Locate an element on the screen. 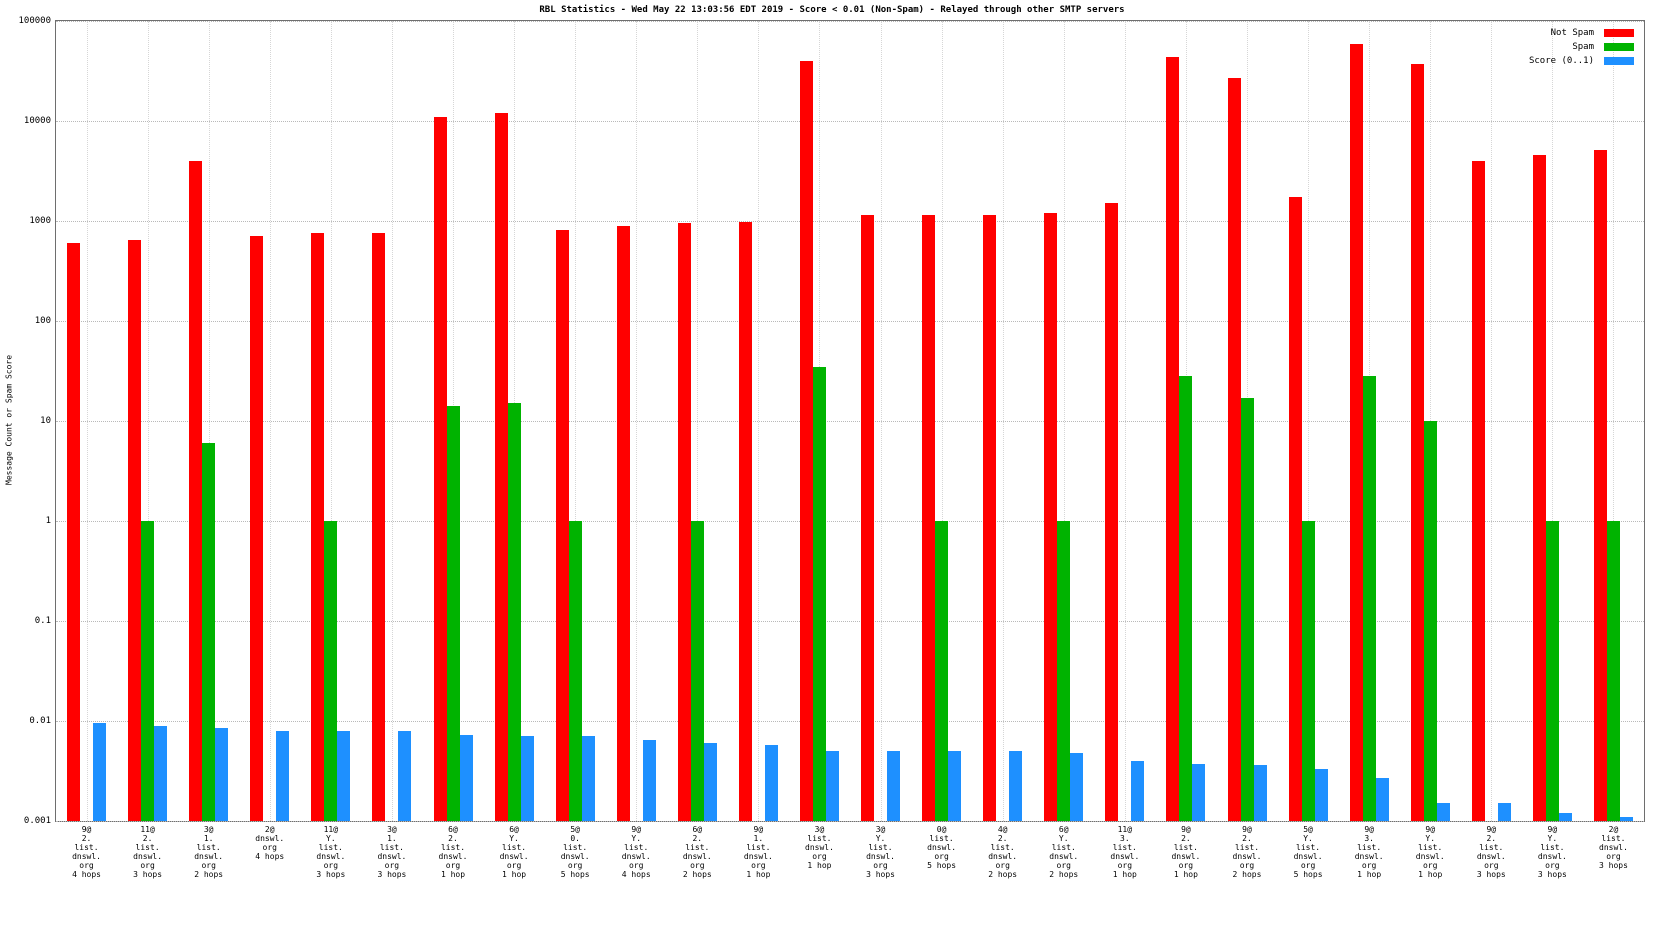  x-tick-label: 2@ list. dnswl. org 3 hops is located at coordinates (1613, 847).